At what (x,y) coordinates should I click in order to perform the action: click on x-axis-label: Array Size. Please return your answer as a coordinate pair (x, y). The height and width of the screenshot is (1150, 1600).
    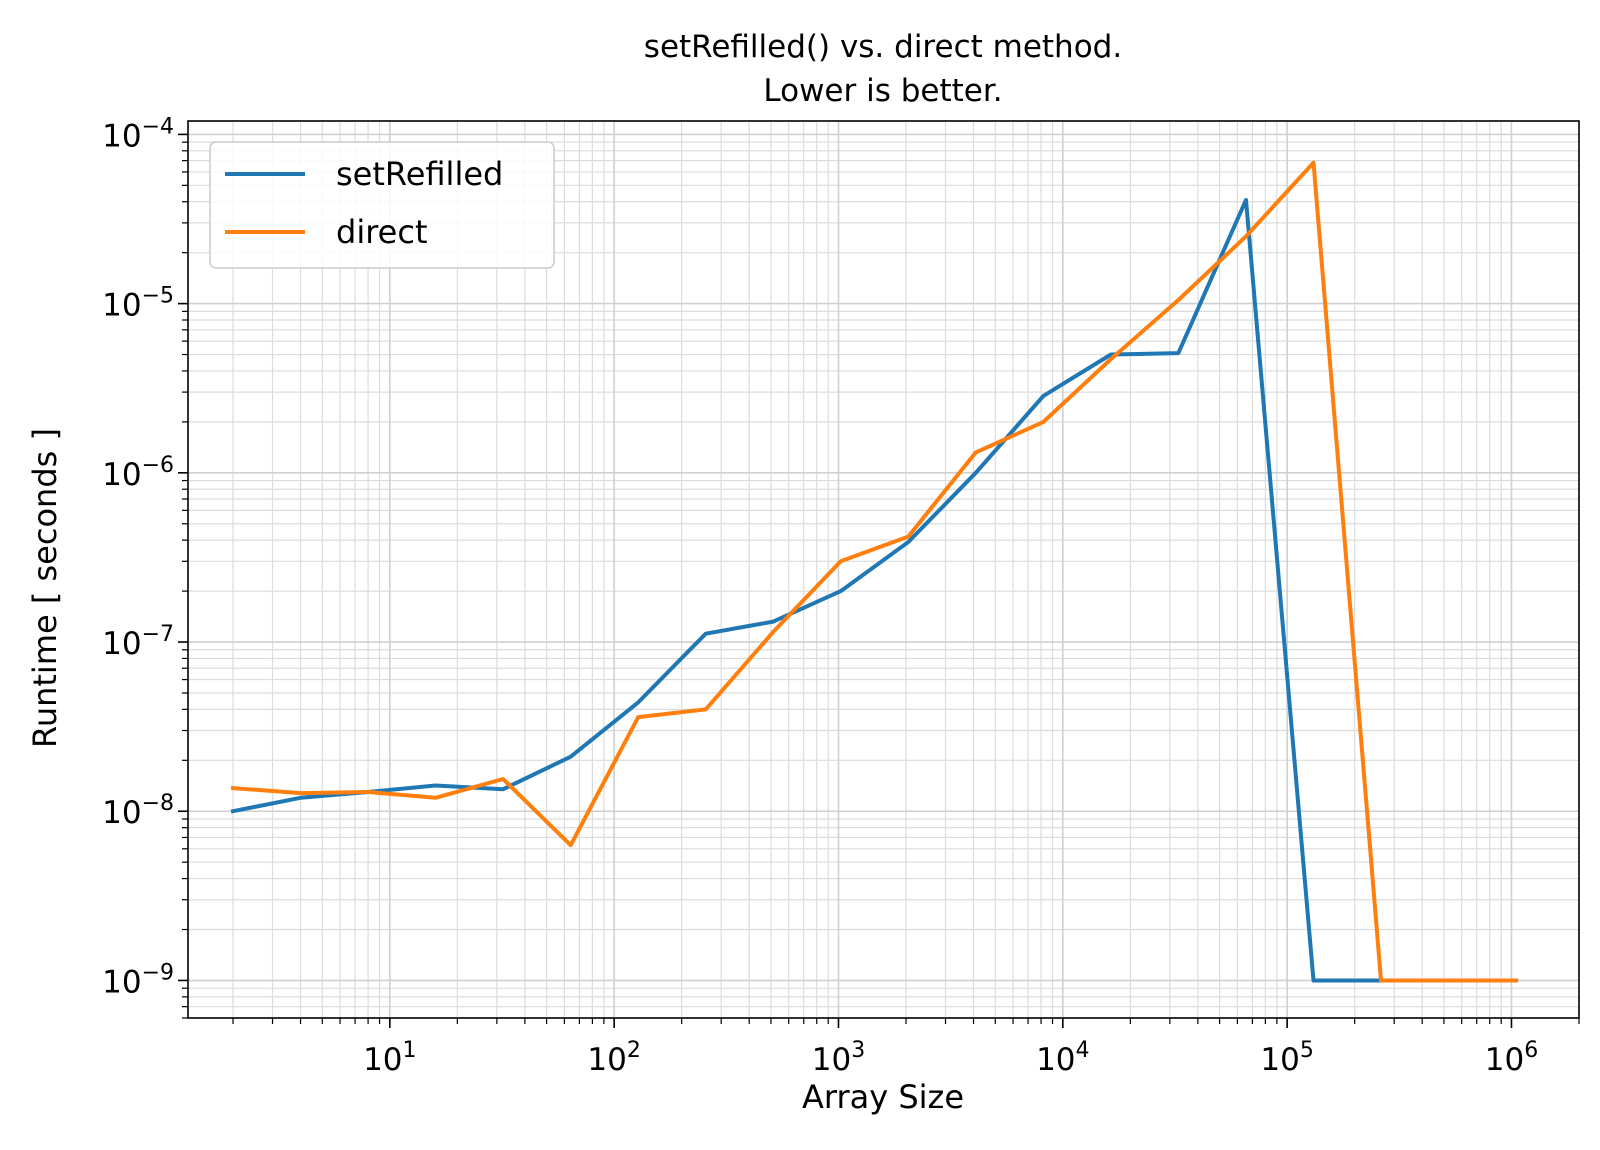
    Looking at the image, I should click on (883, 1097).